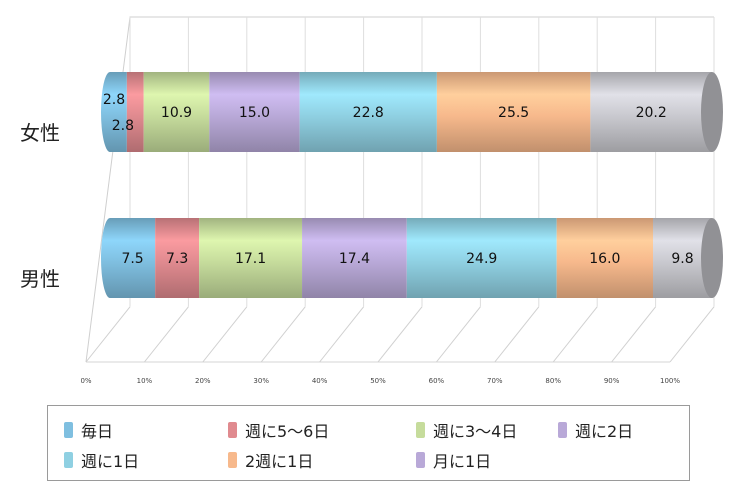  What do you see at coordinates (97, 431) in the screenshot?
I see `legend-label: 毎日` at bounding box center [97, 431].